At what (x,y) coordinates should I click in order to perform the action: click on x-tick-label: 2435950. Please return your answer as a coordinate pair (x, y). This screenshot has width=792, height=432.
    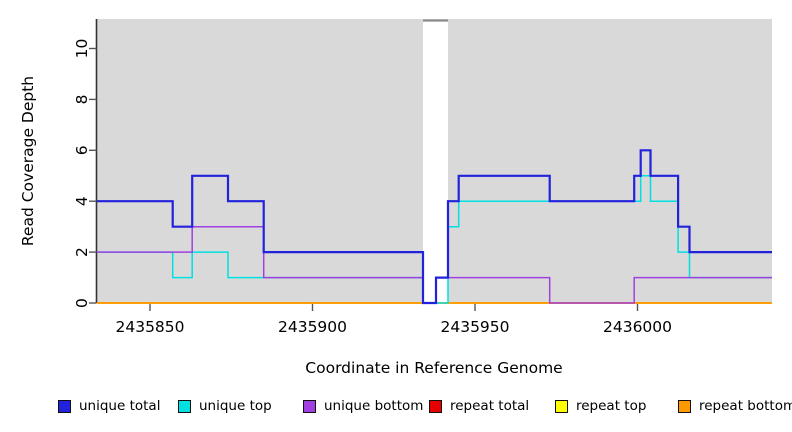
    Looking at the image, I should click on (474, 327).